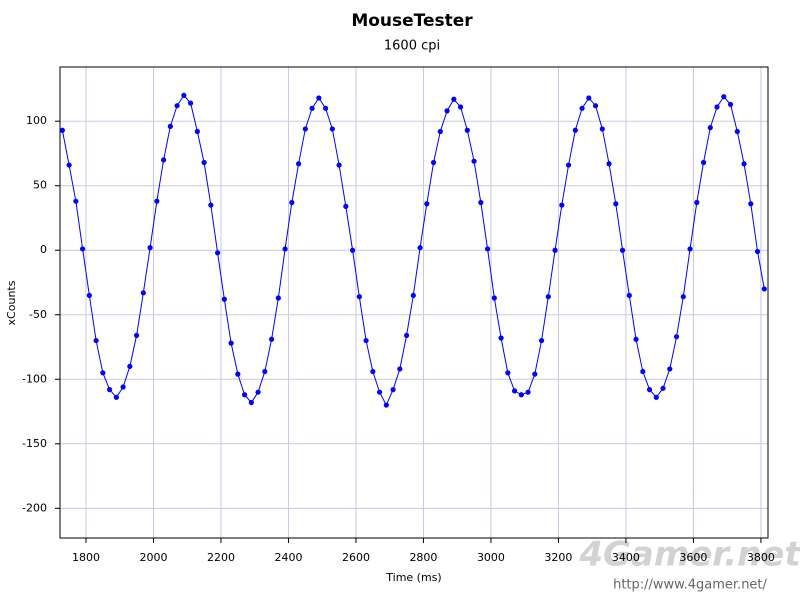 The width and height of the screenshot is (800, 600). Describe the element at coordinates (356, 557) in the screenshot. I see `x-tick-label: 2600` at that location.